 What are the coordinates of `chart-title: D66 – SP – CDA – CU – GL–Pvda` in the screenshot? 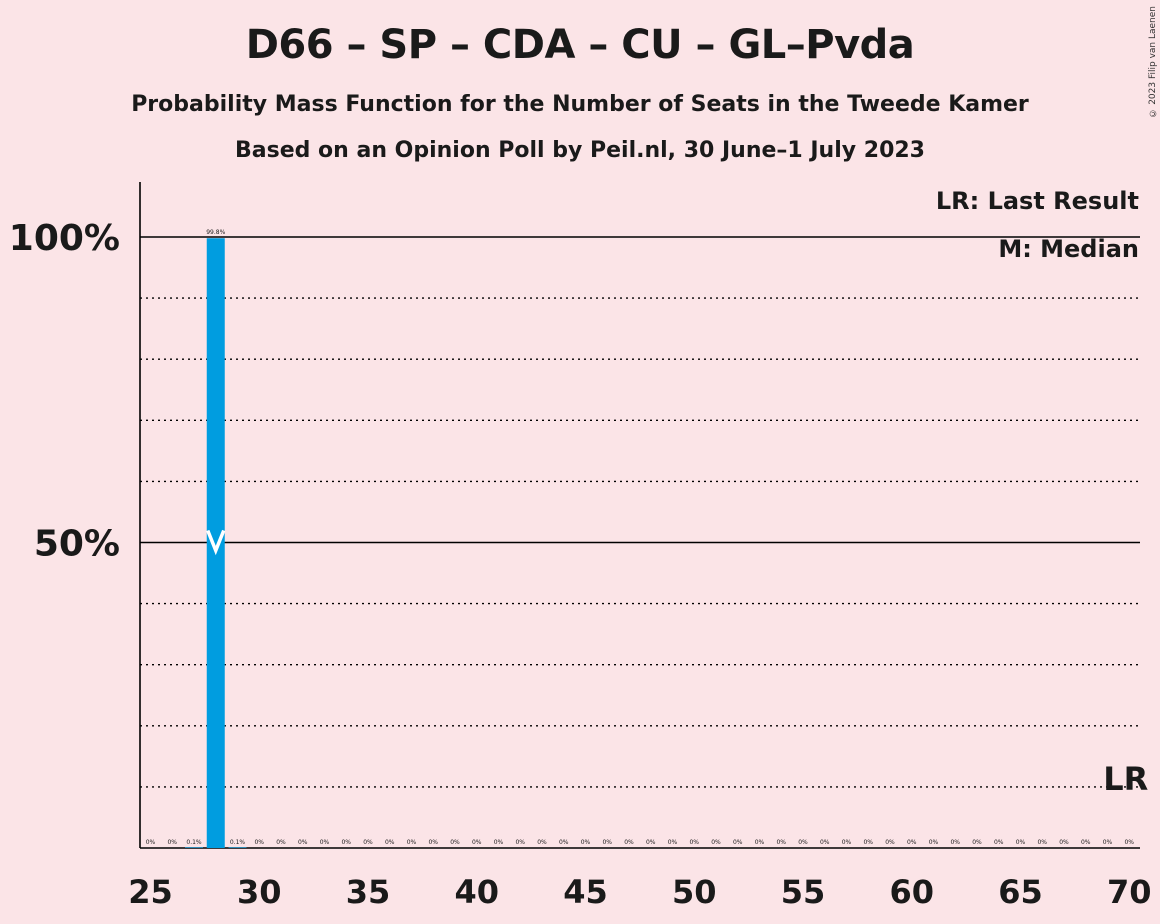 It's located at (580, 45).